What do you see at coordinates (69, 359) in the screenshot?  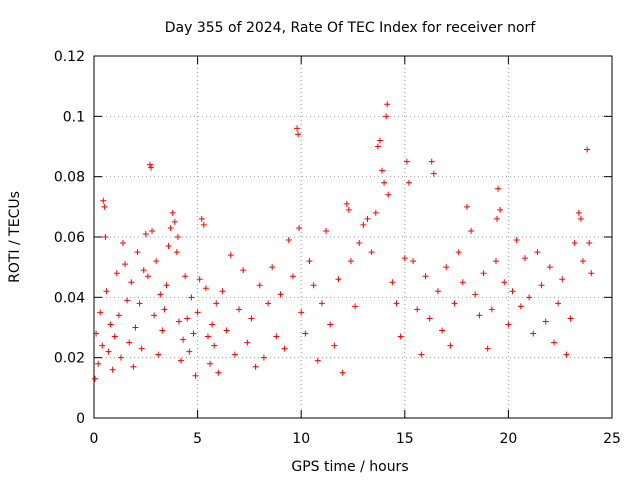 I see `y-tick-label: 0.02` at bounding box center [69, 359].